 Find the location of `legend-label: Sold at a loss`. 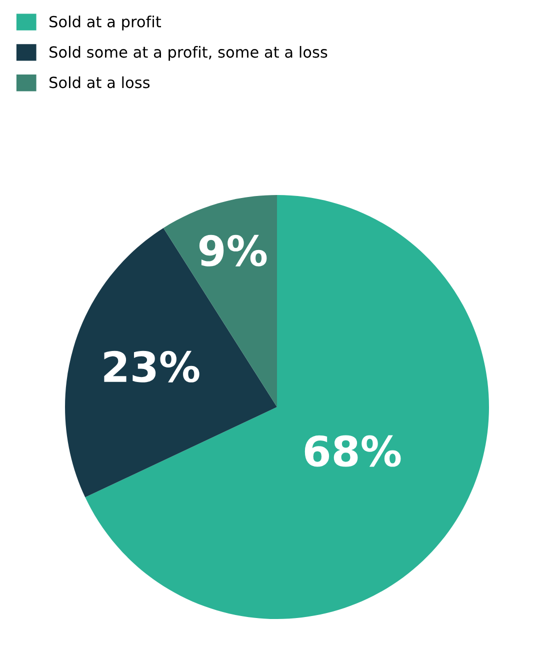

legend-label: Sold at a loss is located at coordinates (100, 82).